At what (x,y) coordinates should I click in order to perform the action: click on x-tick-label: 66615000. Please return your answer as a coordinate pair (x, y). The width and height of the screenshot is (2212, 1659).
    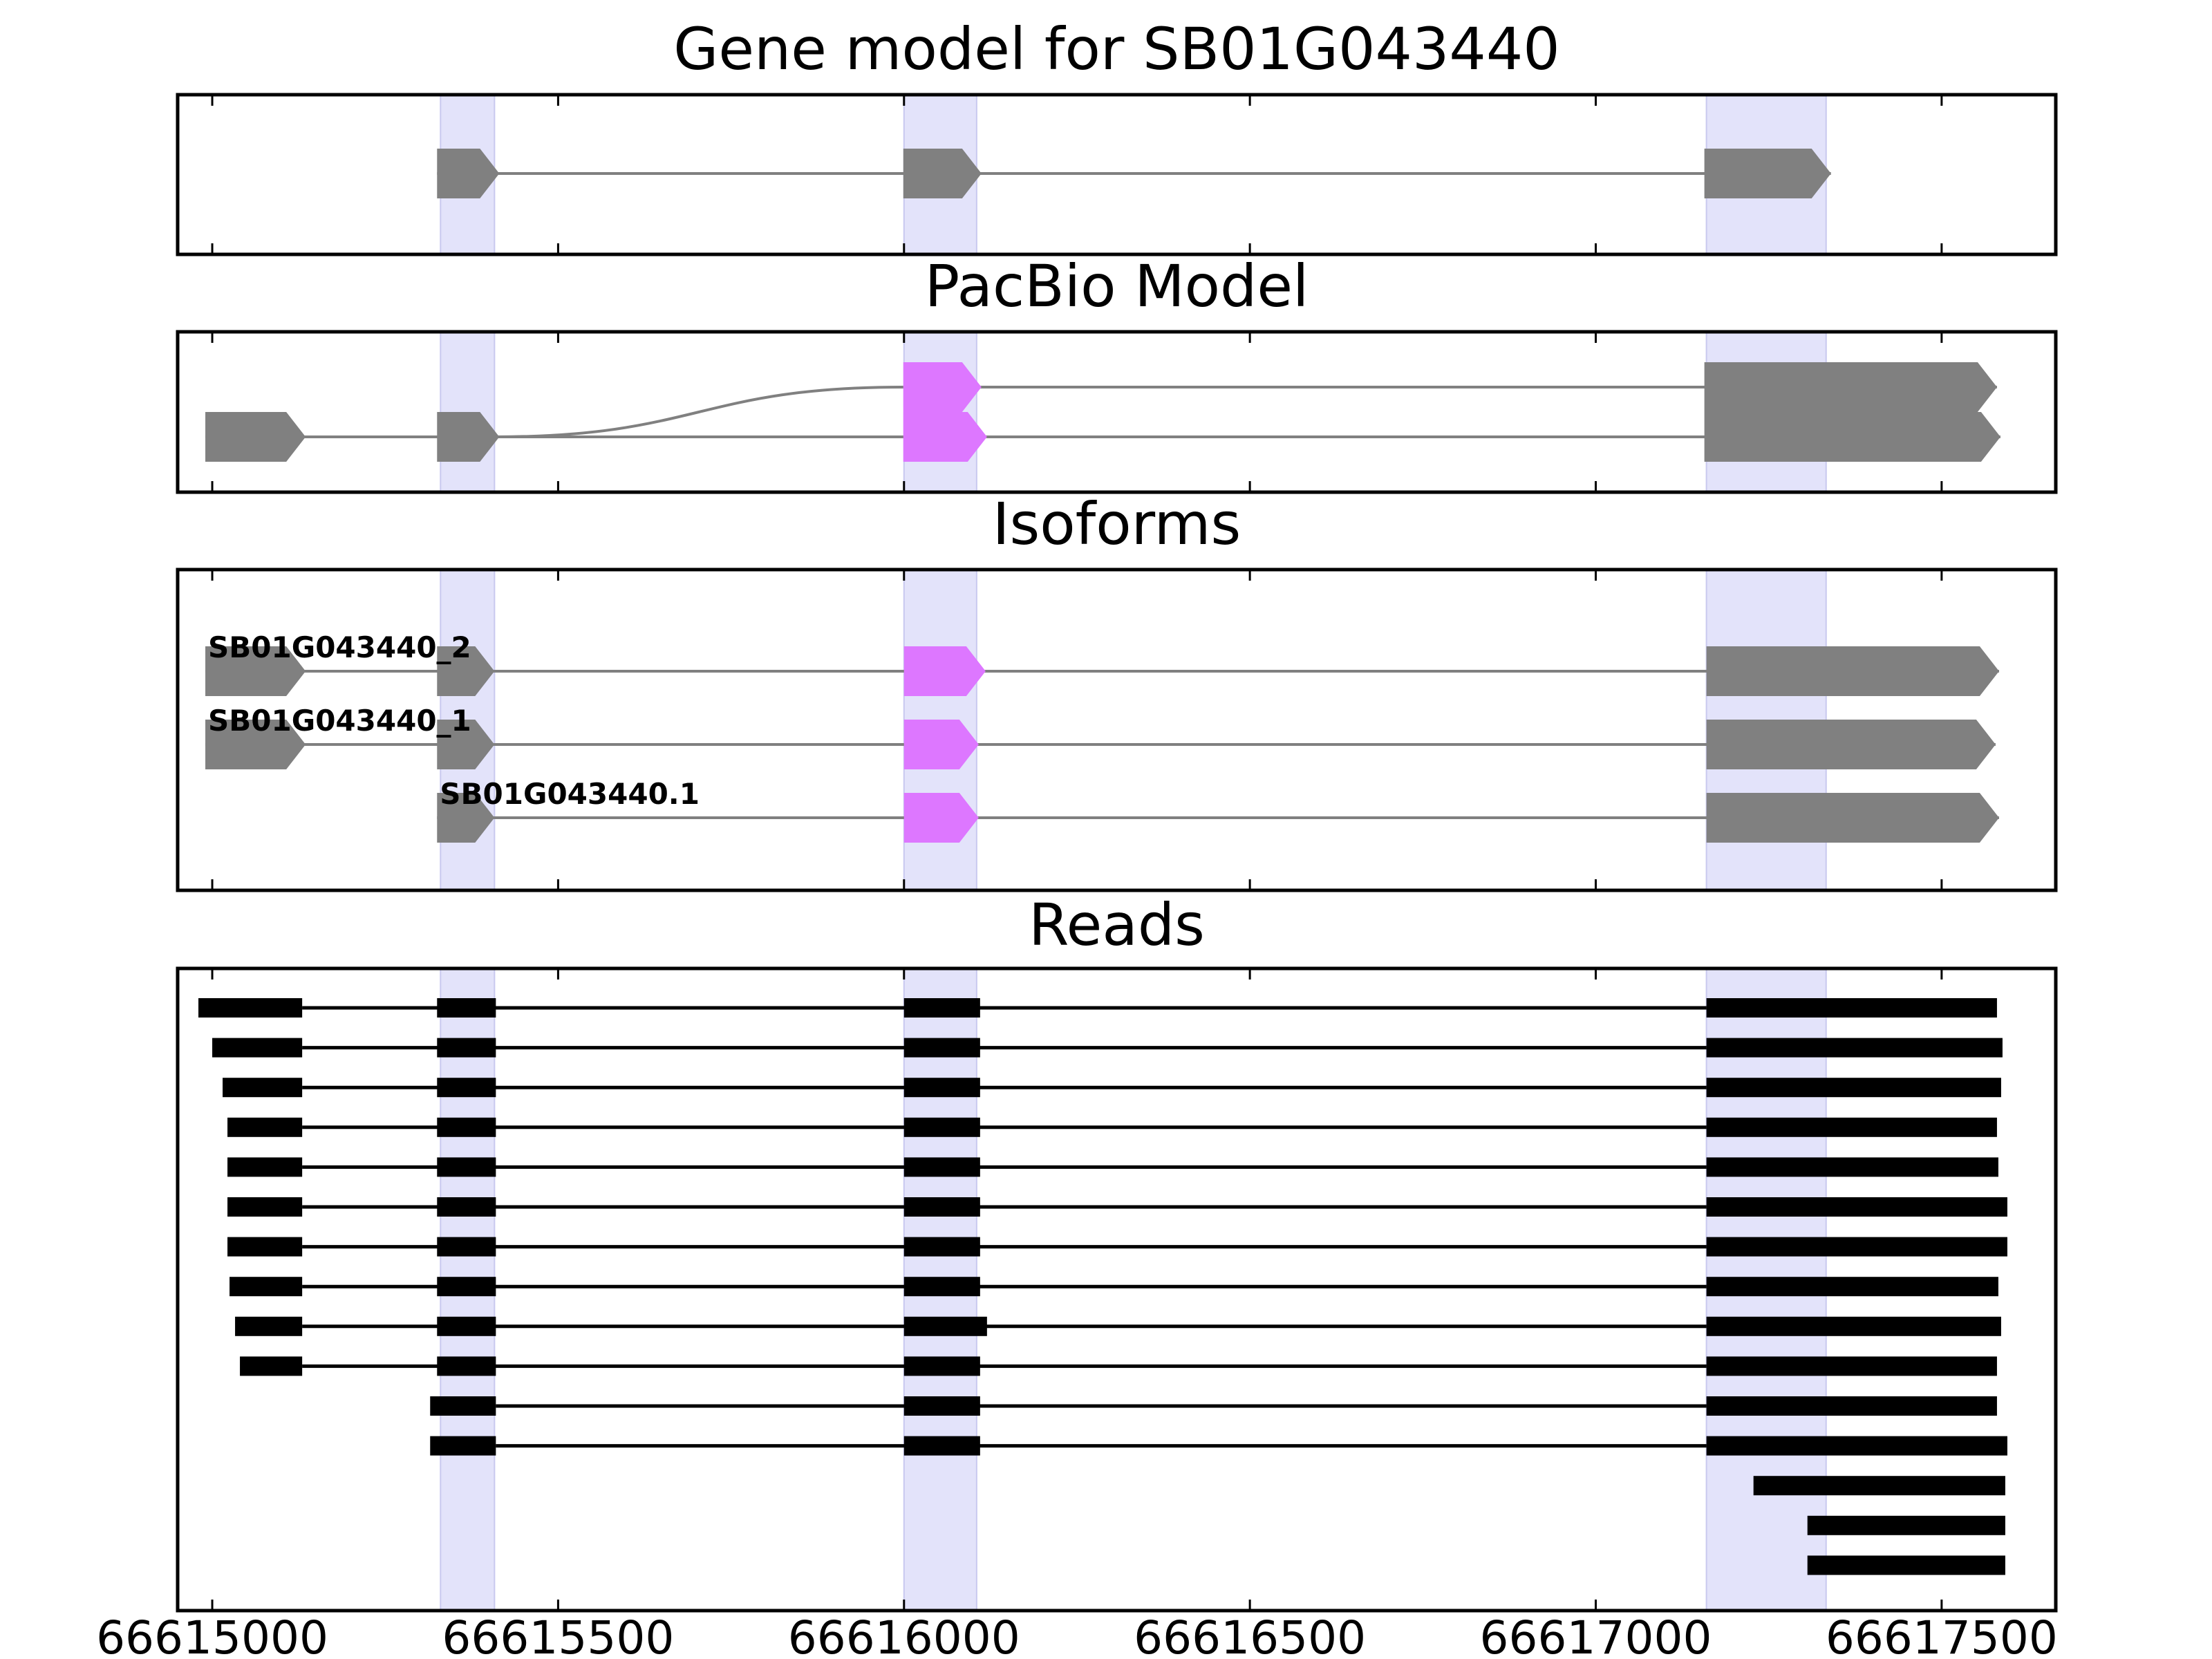
    Looking at the image, I should click on (212, 1635).